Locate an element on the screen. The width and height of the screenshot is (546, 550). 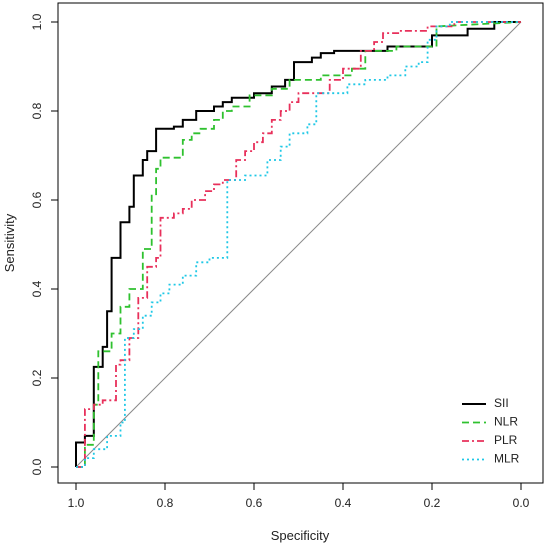
x-tick-label-5: 0.0 is located at coordinates (521, 503).